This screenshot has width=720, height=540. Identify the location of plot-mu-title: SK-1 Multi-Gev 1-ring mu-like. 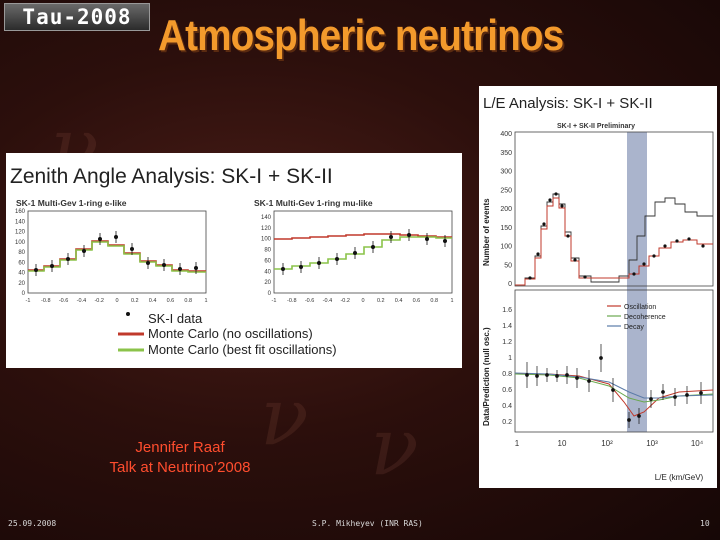
(313, 203).